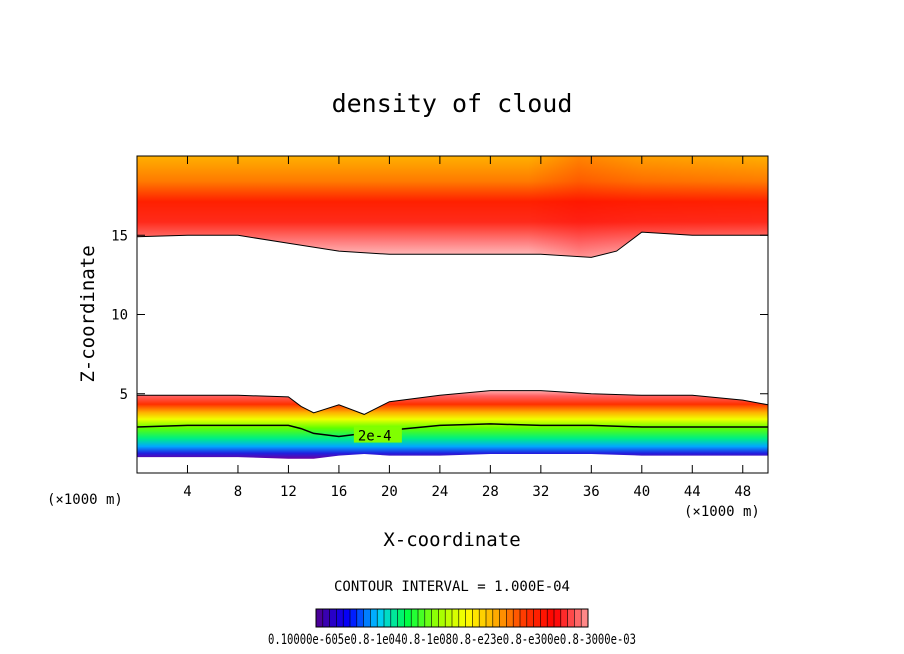 The image size is (904, 654). I want to click on colorbar-frame, so click(452, 618).